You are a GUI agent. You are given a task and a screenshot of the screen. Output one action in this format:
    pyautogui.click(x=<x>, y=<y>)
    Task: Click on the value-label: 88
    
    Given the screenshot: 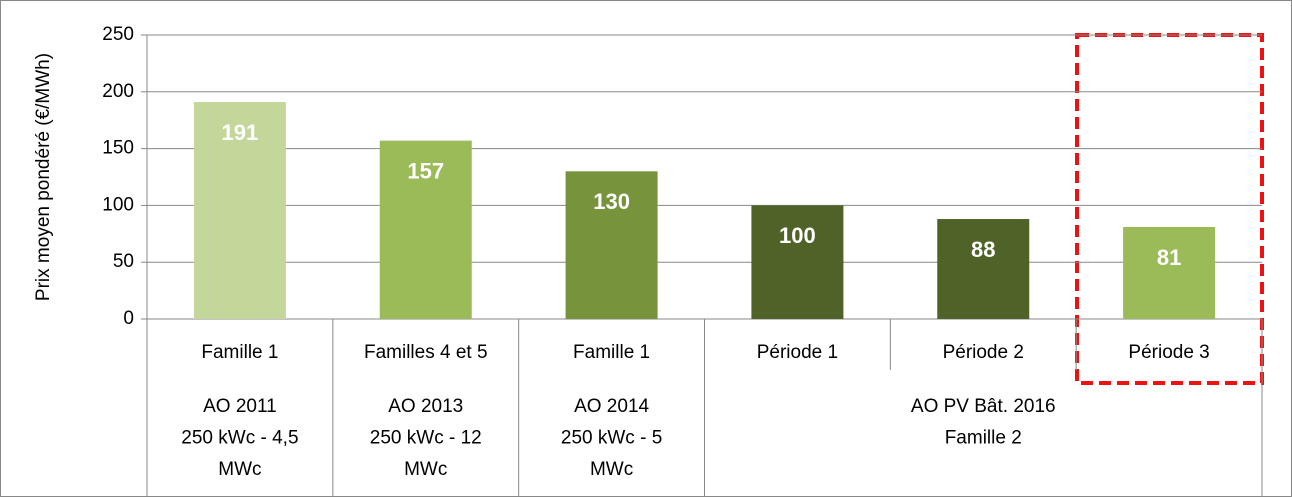 What is the action you would take?
    pyautogui.click(x=983, y=249)
    